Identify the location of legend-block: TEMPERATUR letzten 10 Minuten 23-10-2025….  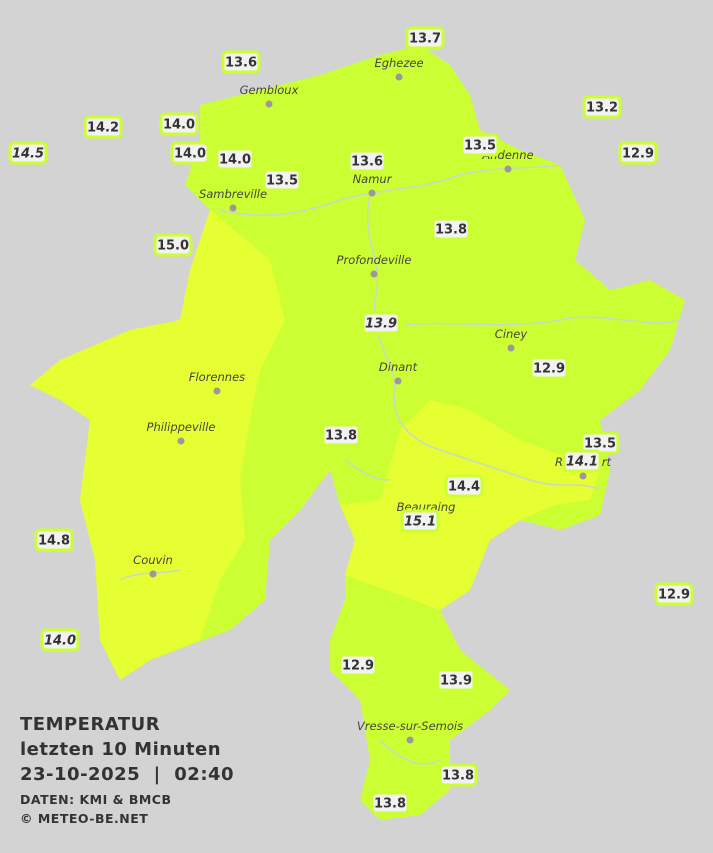
(127, 770).